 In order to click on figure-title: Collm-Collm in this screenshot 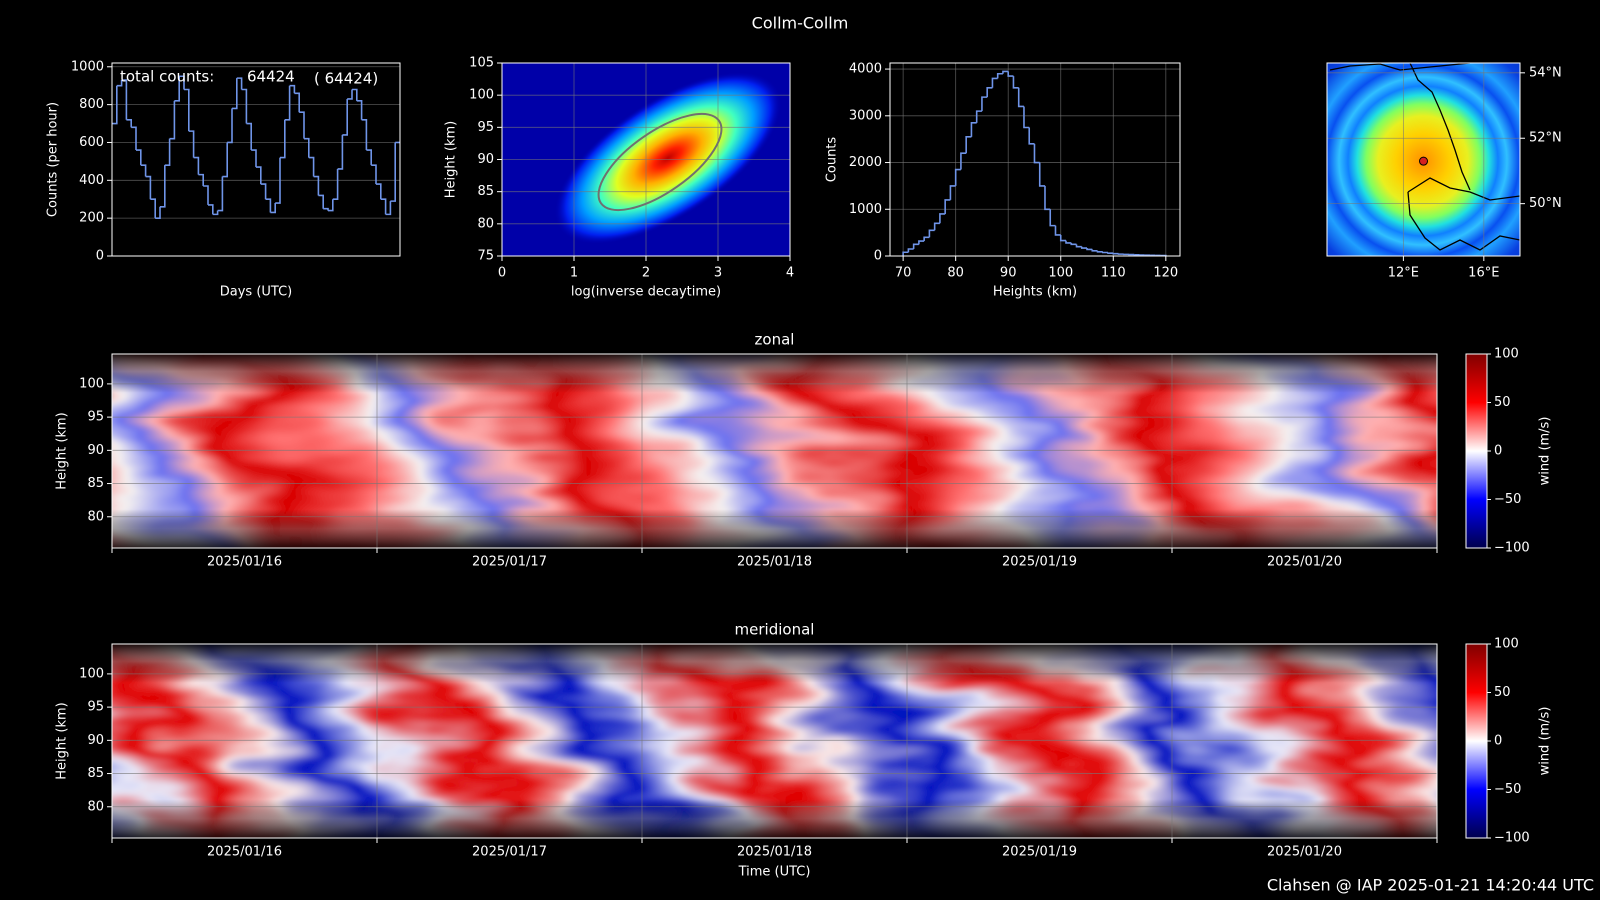, I will do `click(800, 23)`.